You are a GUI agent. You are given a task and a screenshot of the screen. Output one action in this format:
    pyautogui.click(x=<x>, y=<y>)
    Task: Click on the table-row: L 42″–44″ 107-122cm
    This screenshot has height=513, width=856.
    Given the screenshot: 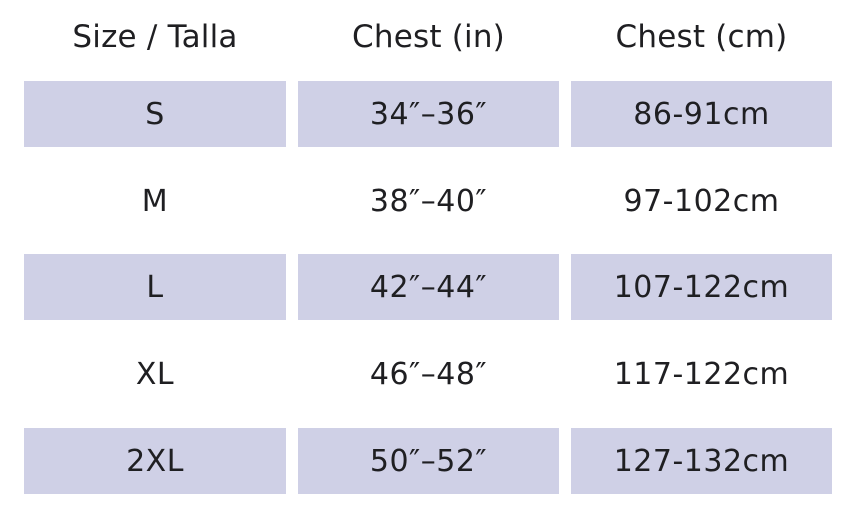 What is the action you would take?
    pyautogui.click(x=428, y=287)
    